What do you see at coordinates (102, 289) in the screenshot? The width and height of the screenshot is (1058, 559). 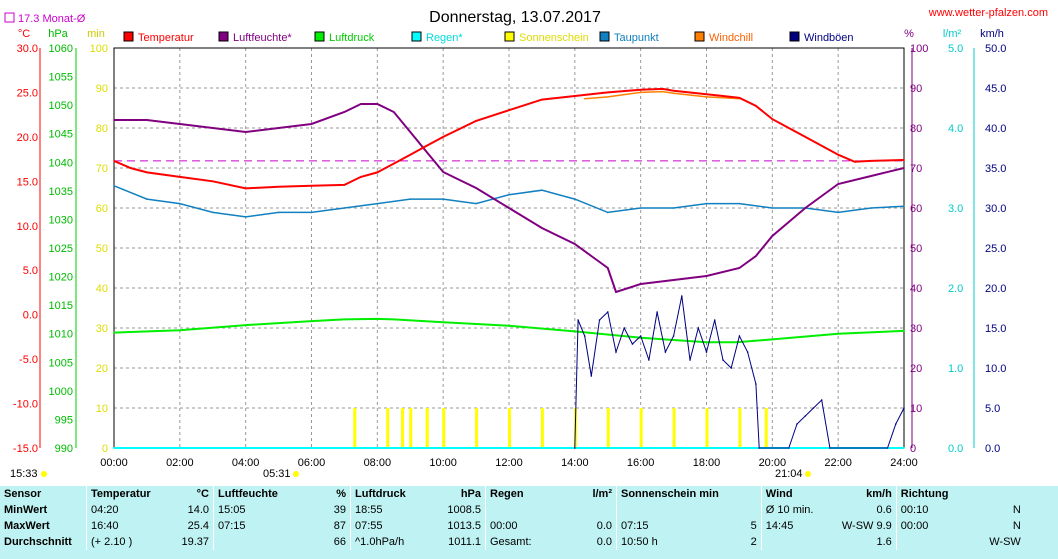 I see `sun-tick-label: 40` at bounding box center [102, 289].